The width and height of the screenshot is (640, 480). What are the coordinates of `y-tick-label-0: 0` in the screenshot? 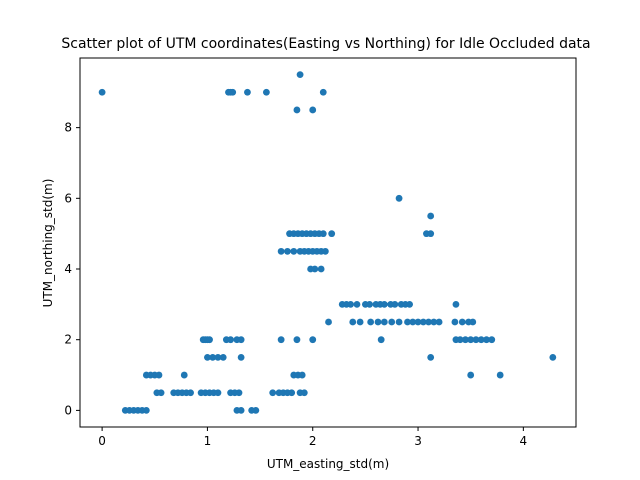 It's located at (68, 410).